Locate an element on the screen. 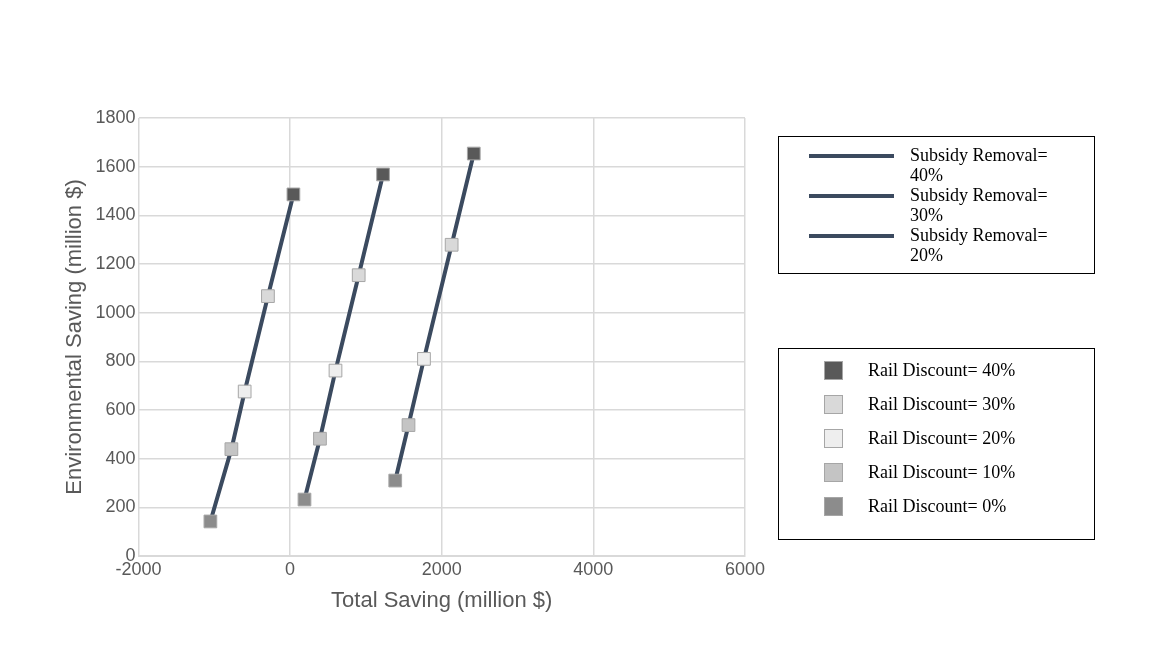 The image size is (1150, 670). y-tick-label: 200 is located at coordinates (120, 506).